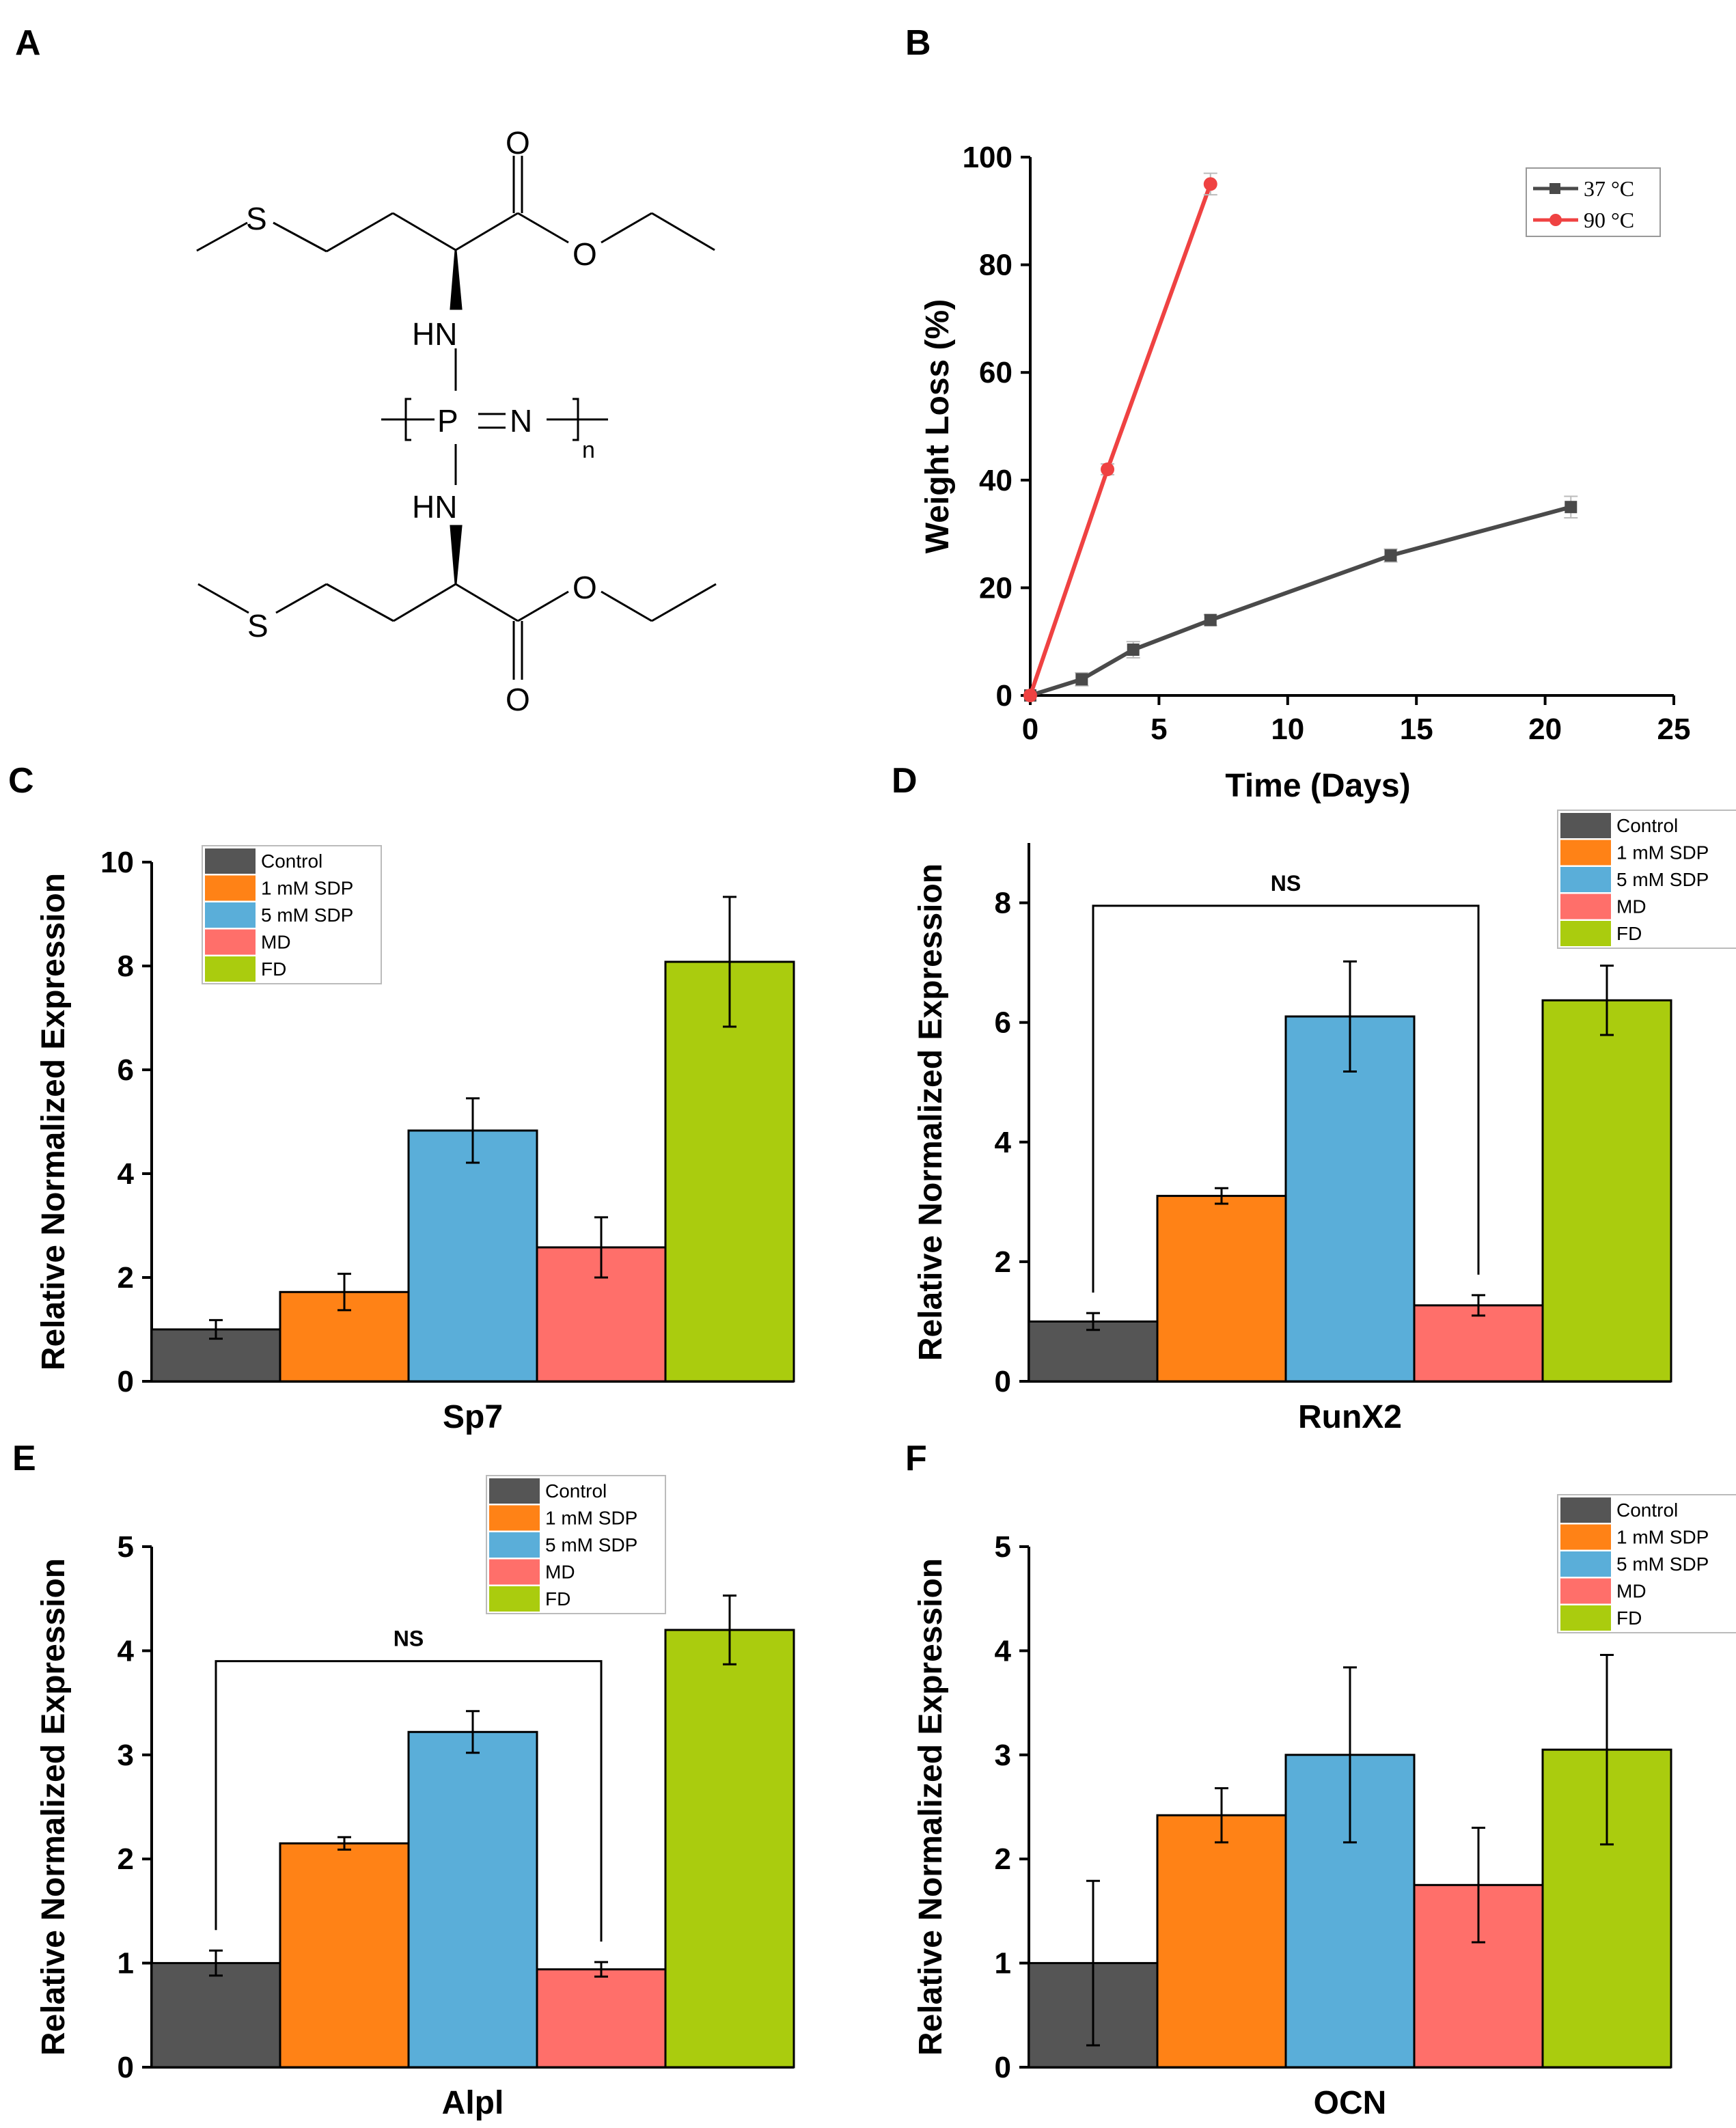 This screenshot has width=1736, height=2128. What do you see at coordinates (1287, 730) in the screenshot?
I see `x-tick-label: 10` at bounding box center [1287, 730].